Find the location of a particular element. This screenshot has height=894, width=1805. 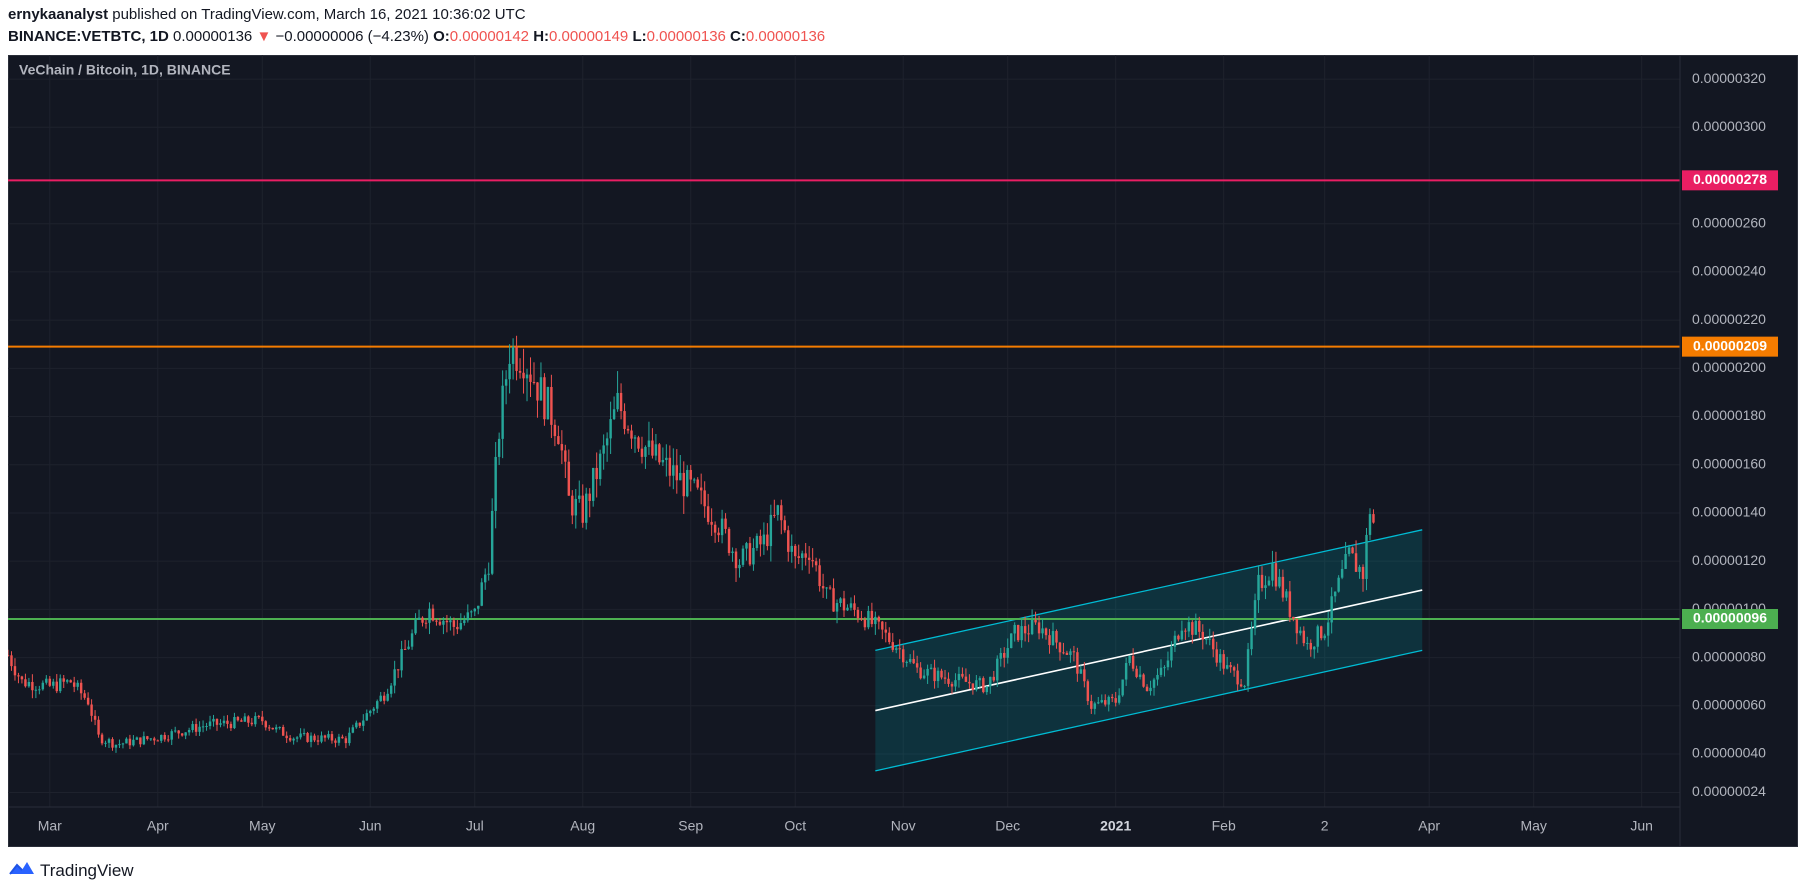

tradingview-logo-icon is located at coordinates (22, 868).